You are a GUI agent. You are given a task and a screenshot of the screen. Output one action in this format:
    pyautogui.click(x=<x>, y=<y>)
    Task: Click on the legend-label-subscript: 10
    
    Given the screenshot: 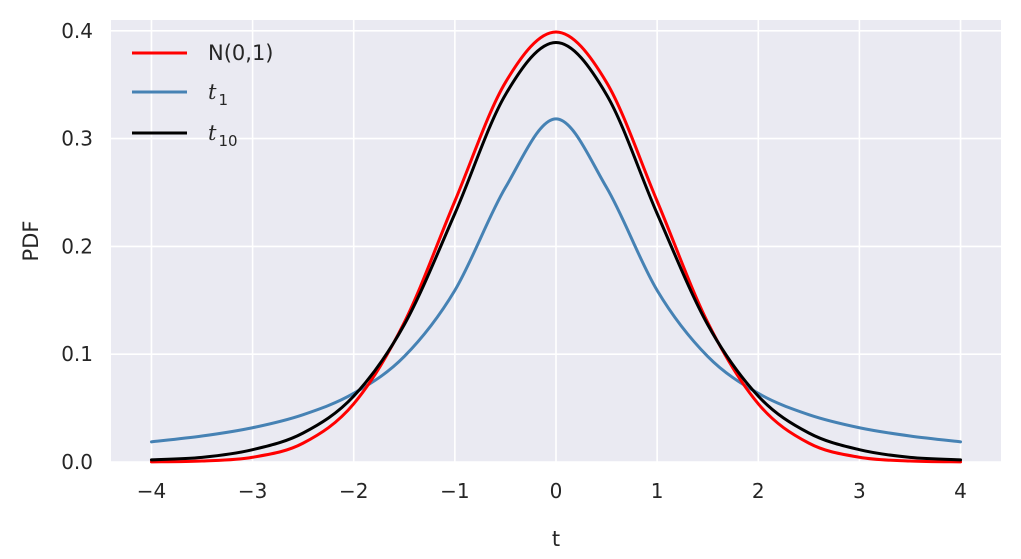 What is the action you would take?
    pyautogui.click(x=227, y=141)
    